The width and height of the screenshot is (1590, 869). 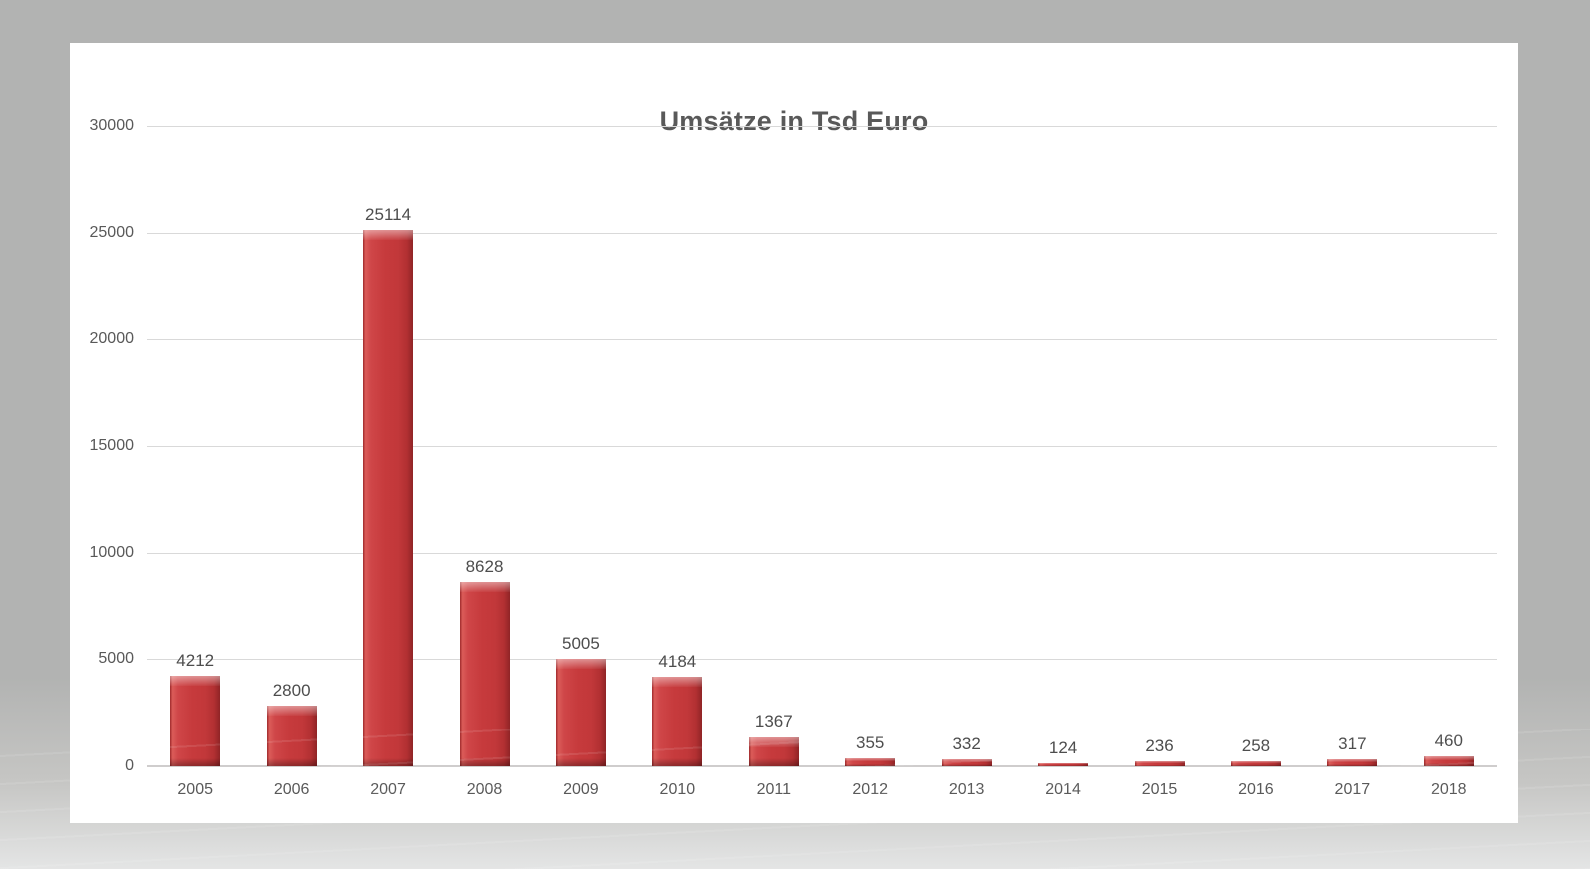 What do you see at coordinates (1159, 763) in the screenshot?
I see `bar-2015` at bounding box center [1159, 763].